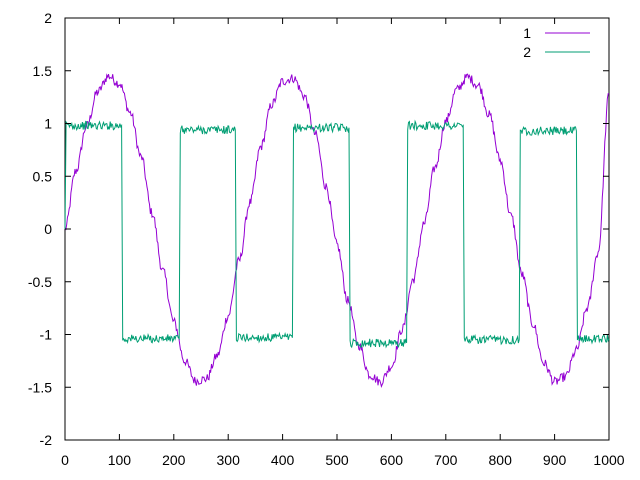  I want to click on x-tick-label: 500, so click(337, 460).